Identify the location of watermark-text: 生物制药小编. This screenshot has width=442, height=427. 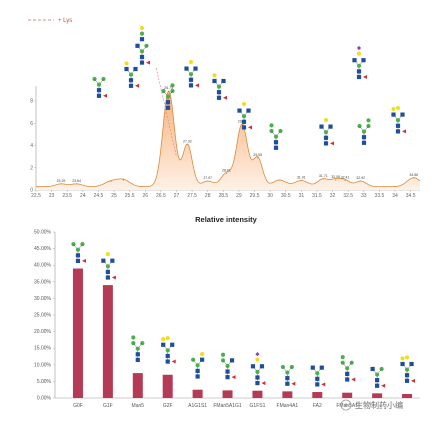
(379, 405).